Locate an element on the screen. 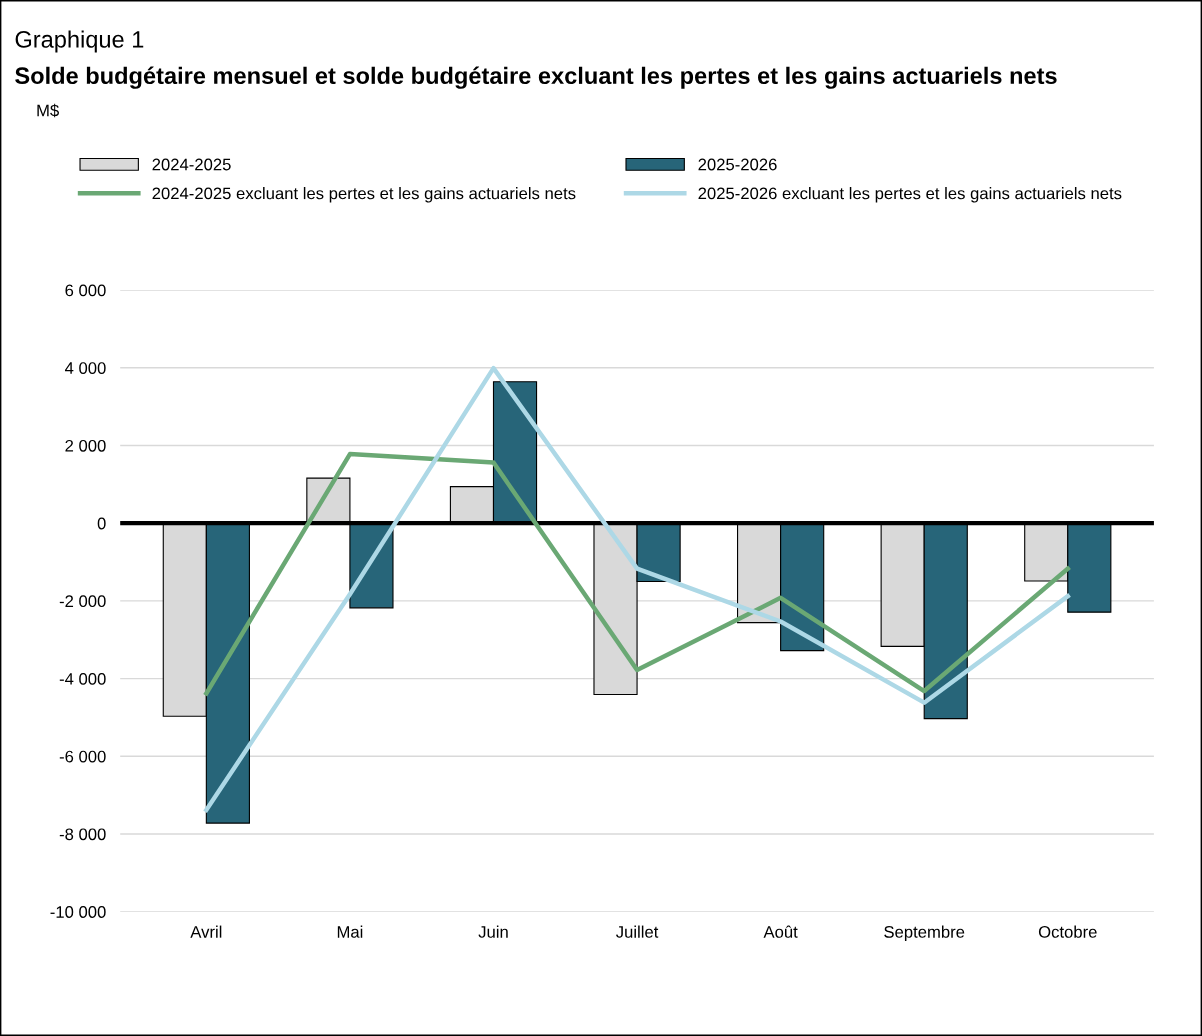 The height and width of the screenshot is (1036, 1202). x-tick-label: Mai is located at coordinates (350, 931).